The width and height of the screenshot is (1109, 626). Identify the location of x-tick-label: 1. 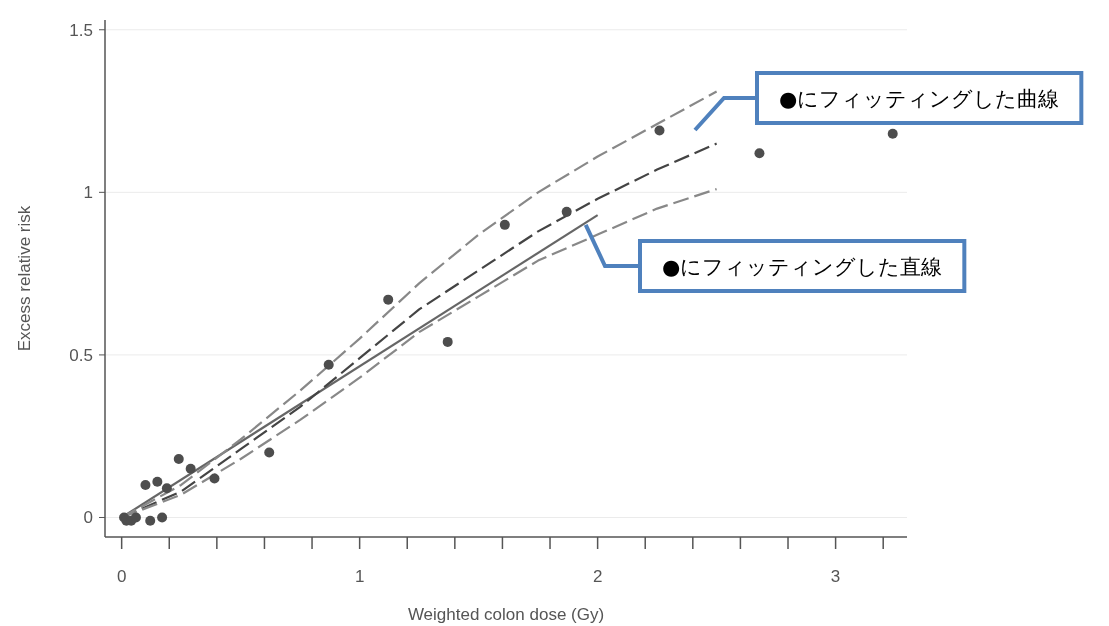
(359, 576).